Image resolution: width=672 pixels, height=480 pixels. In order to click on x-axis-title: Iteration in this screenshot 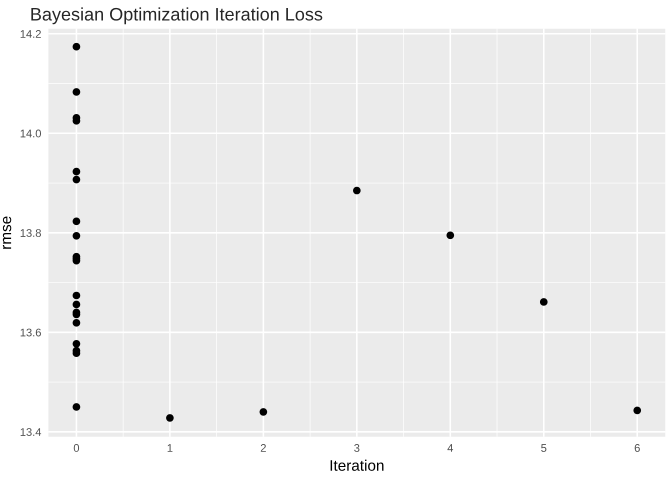, I will do `click(357, 465)`.